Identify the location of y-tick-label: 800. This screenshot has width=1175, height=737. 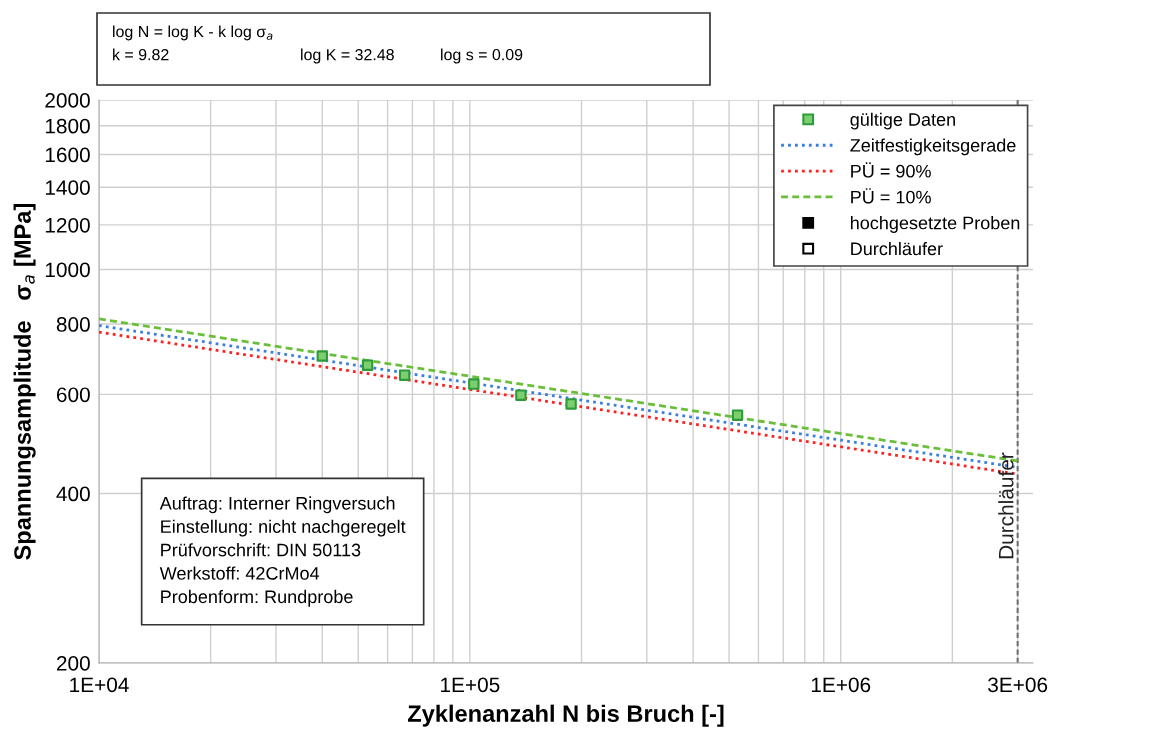
(73, 324).